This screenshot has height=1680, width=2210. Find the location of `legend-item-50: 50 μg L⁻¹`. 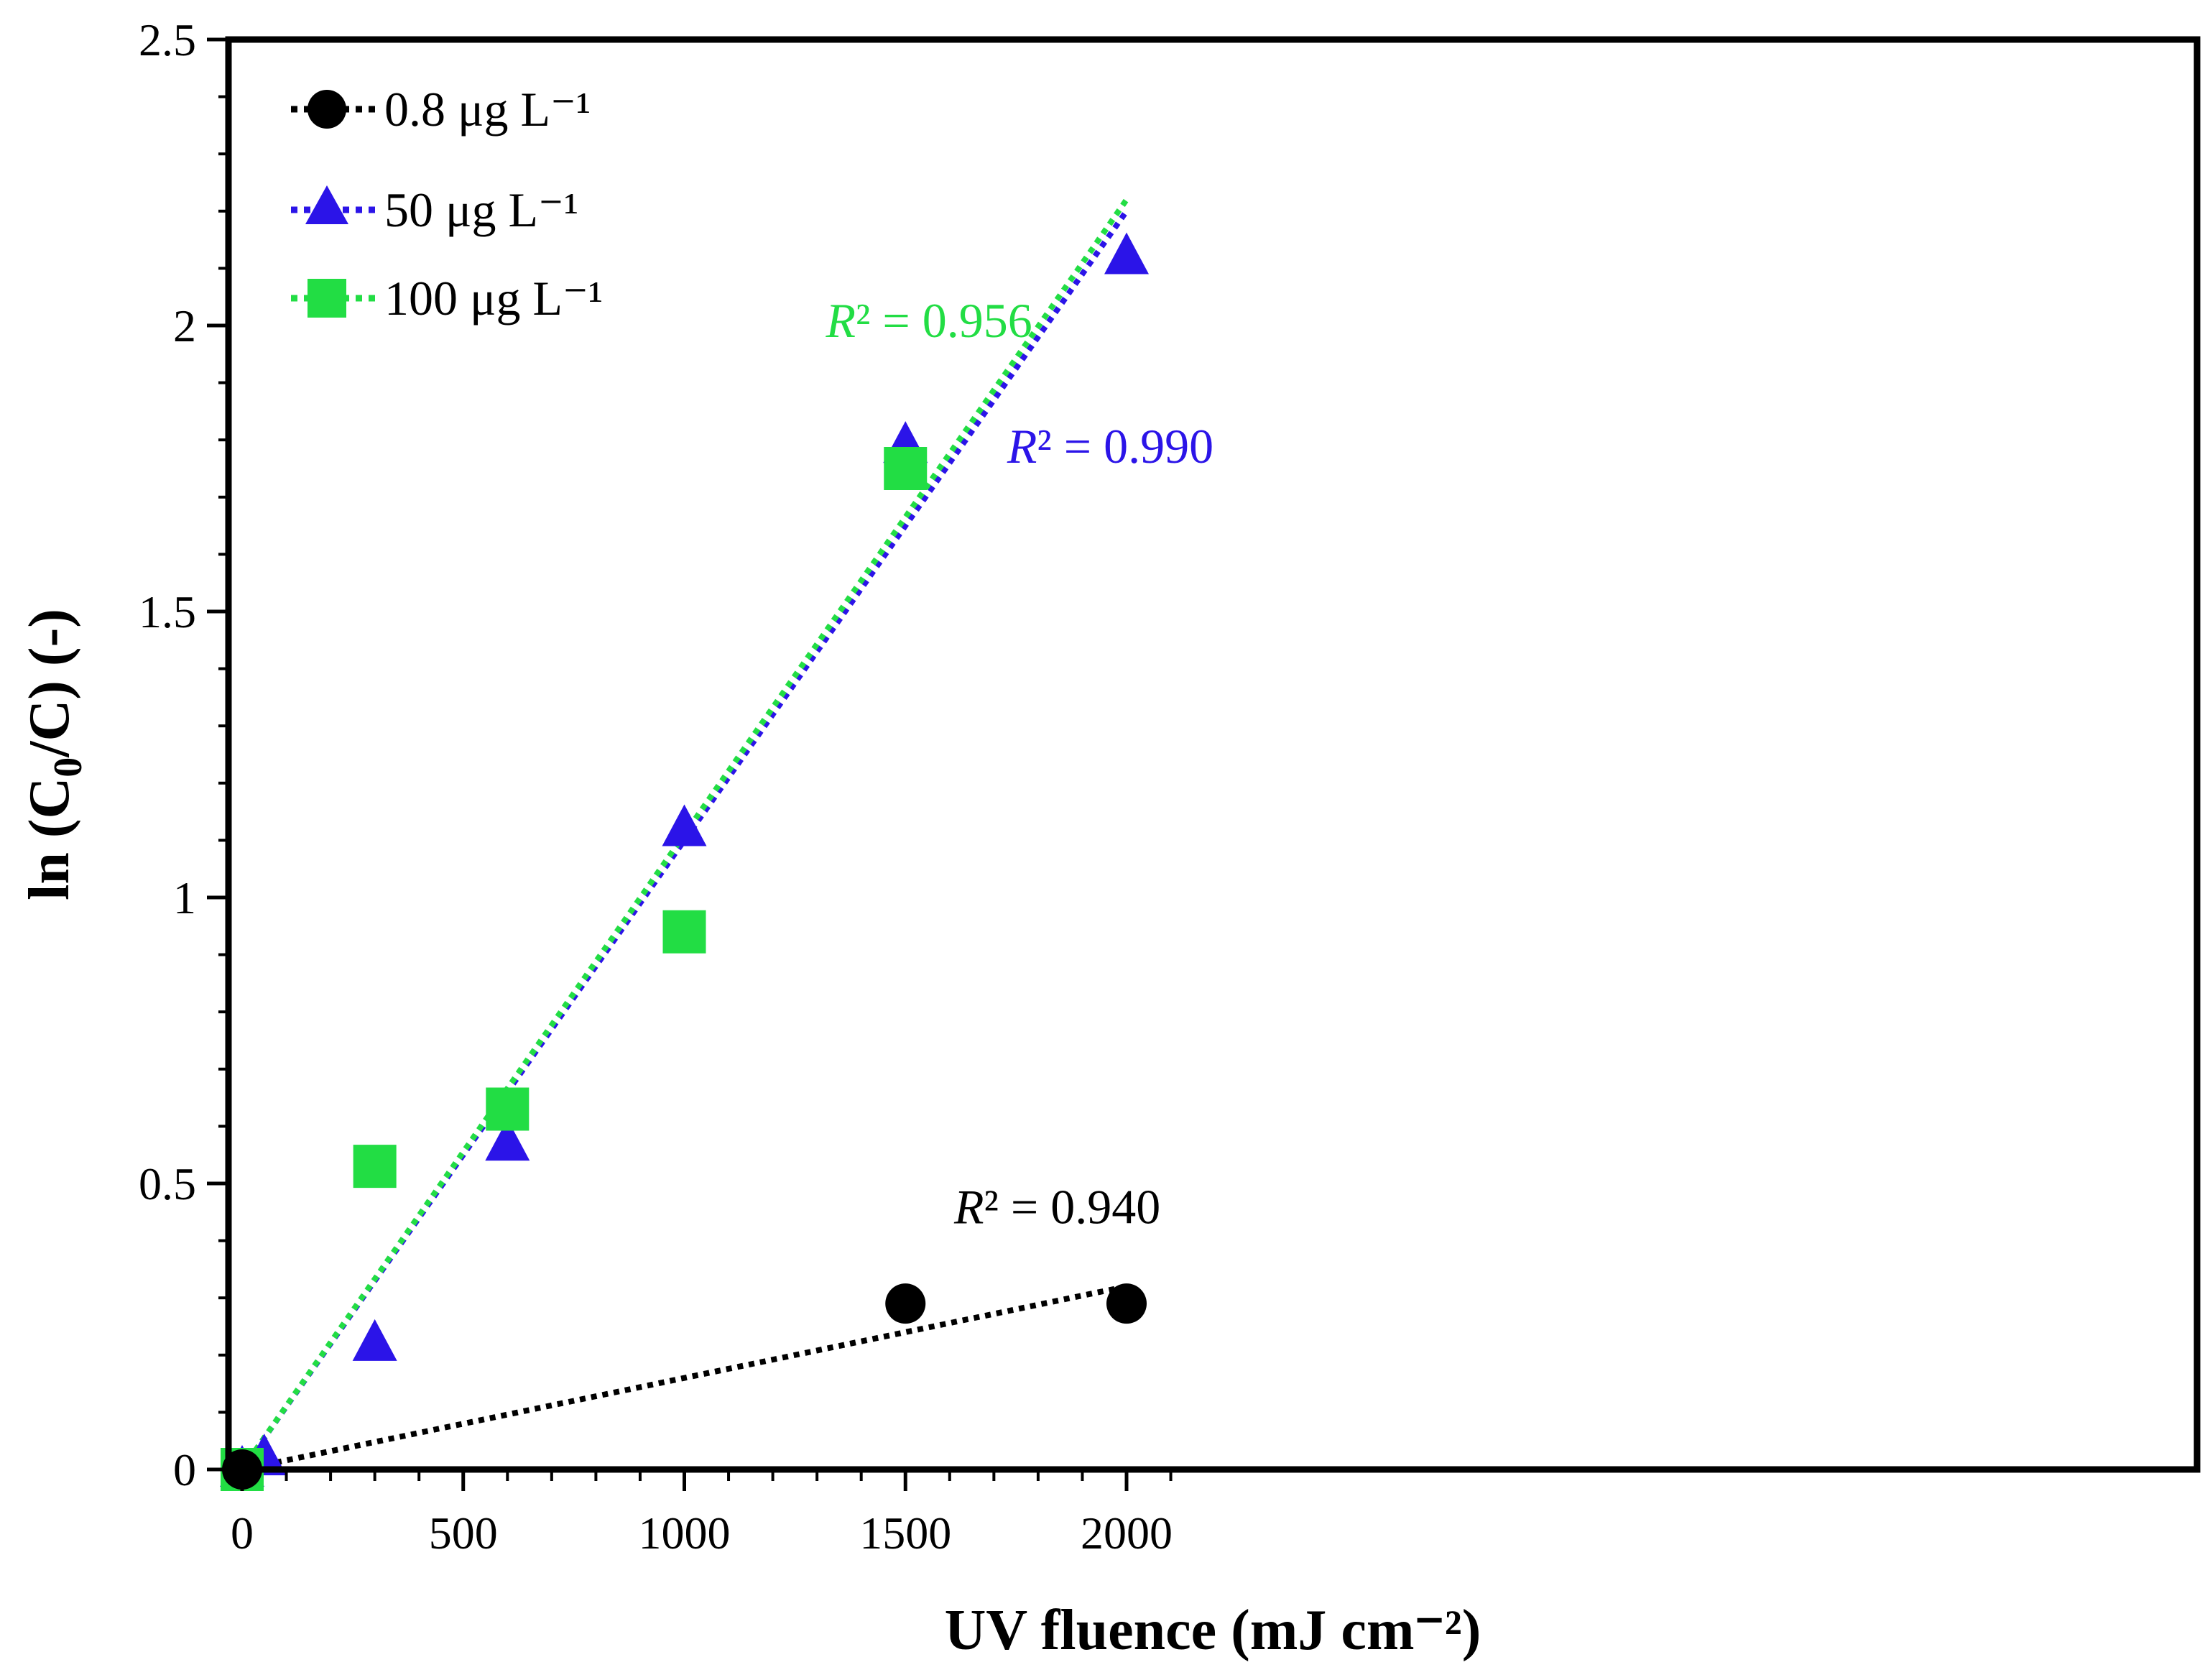

legend-item-50: 50 μg L⁻¹ is located at coordinates (434, 210).